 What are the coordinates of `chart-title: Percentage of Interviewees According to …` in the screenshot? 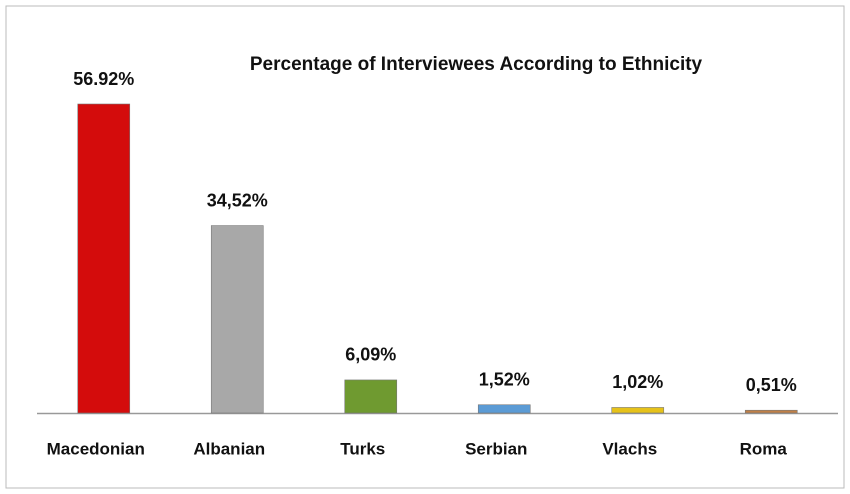 It's located at (476, 64).